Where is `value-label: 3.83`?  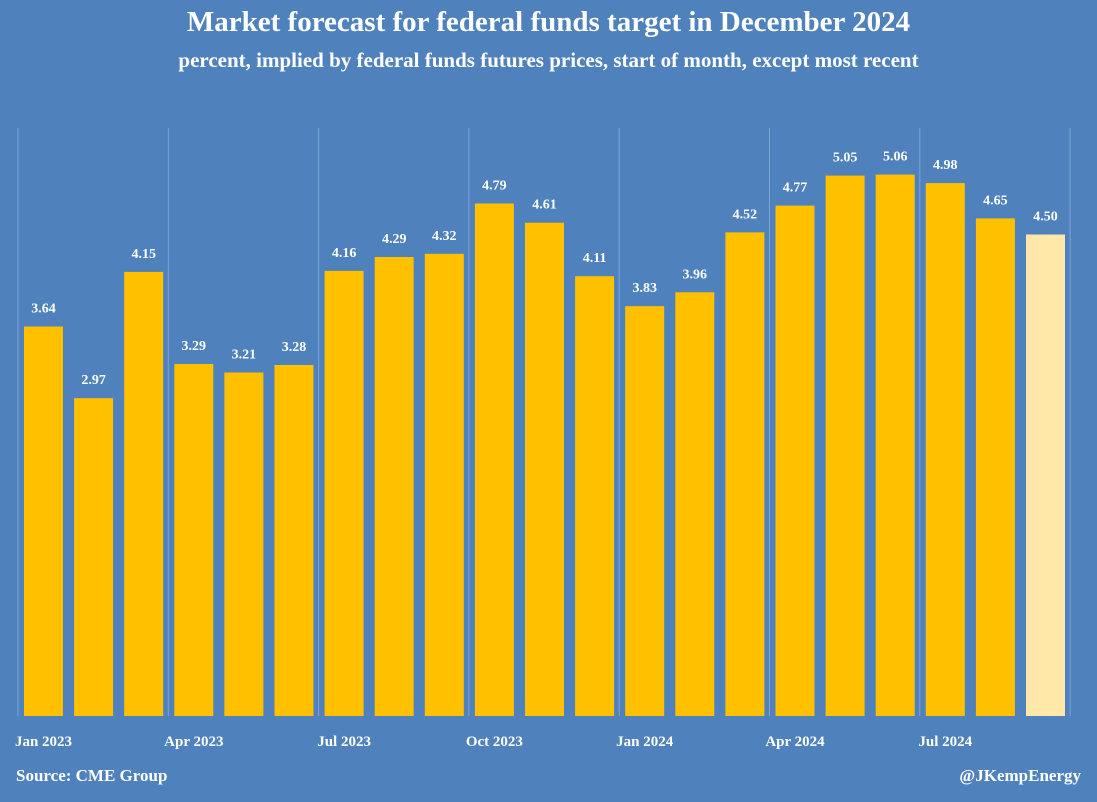
value-label: 3.83 is located at coordinates (644, 288).